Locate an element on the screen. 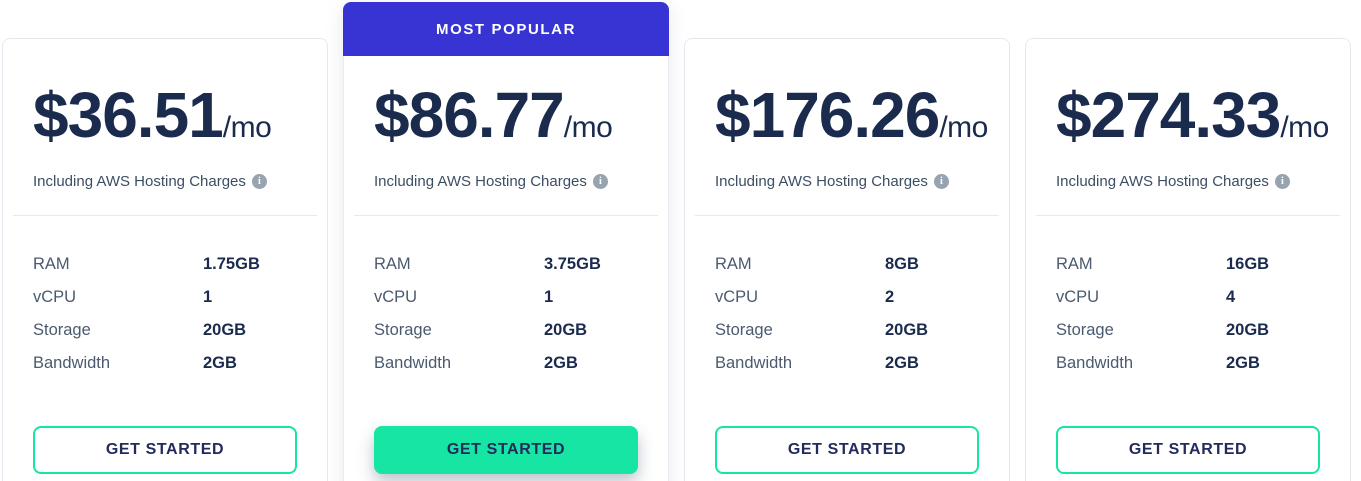 This screenshot has width=1361, height=481. spec-row-vcpu: vCPU 2 is located at coordinates (847, 297).